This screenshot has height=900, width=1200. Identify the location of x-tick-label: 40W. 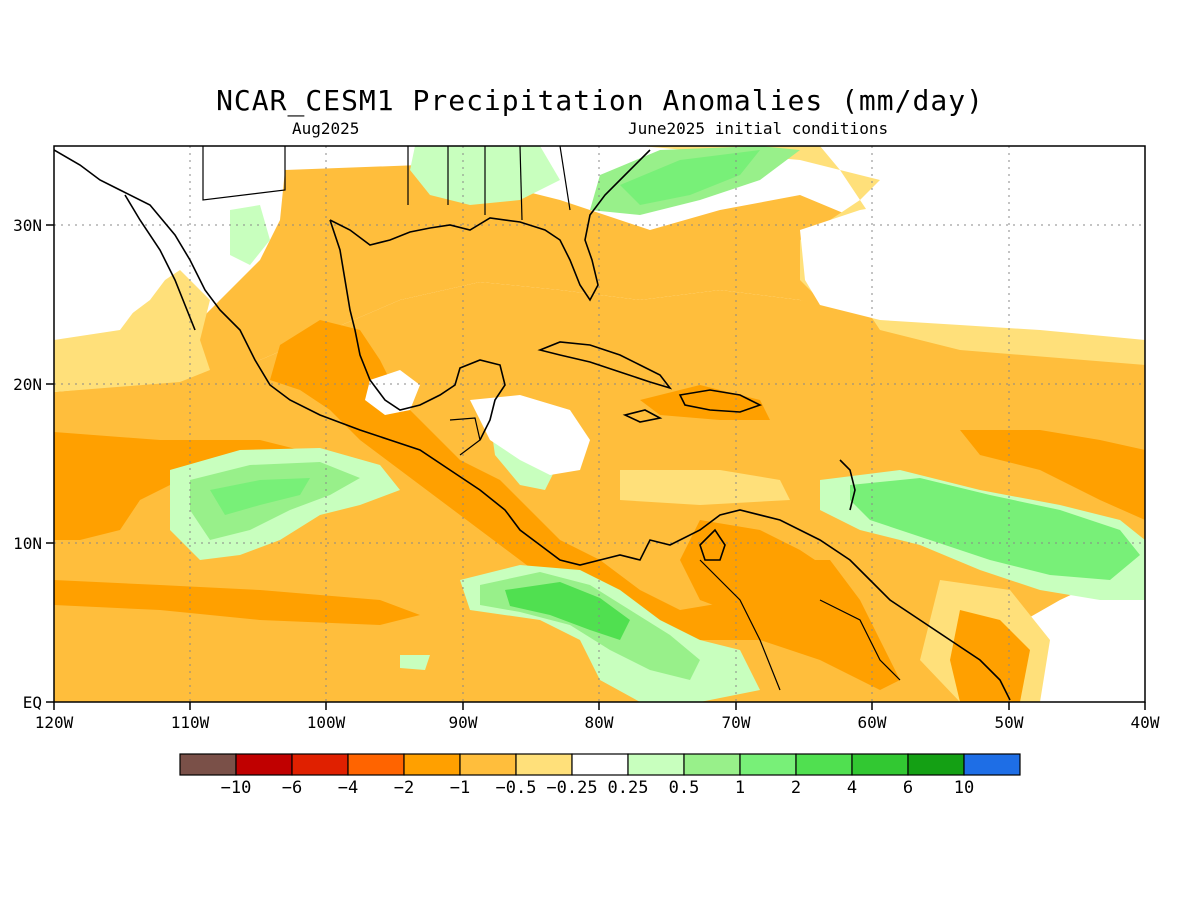
(1145, 722).